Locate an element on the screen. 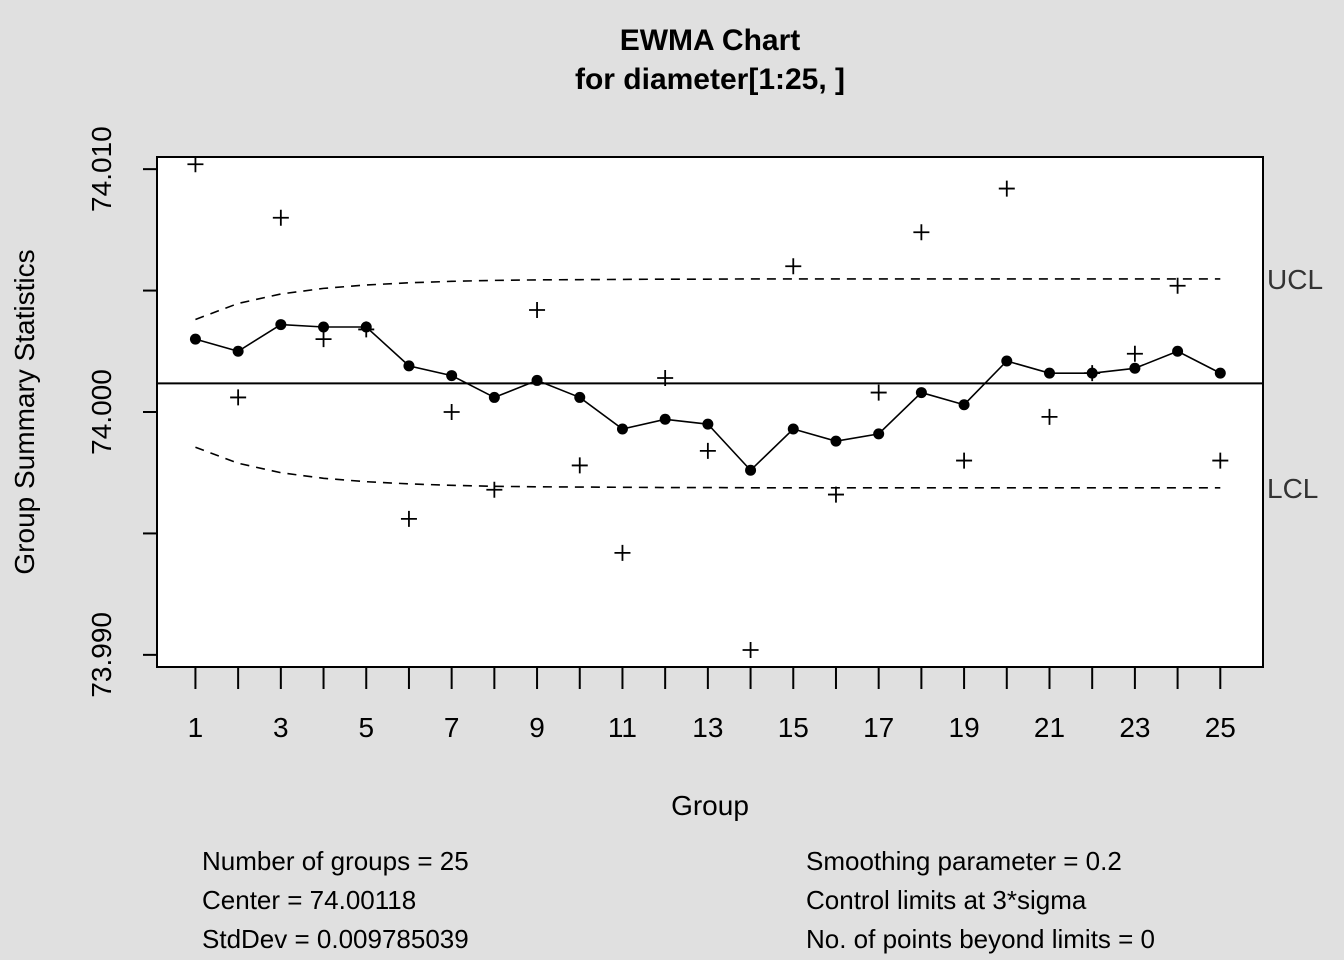  lcl-line is located at coordinates (708, 467).